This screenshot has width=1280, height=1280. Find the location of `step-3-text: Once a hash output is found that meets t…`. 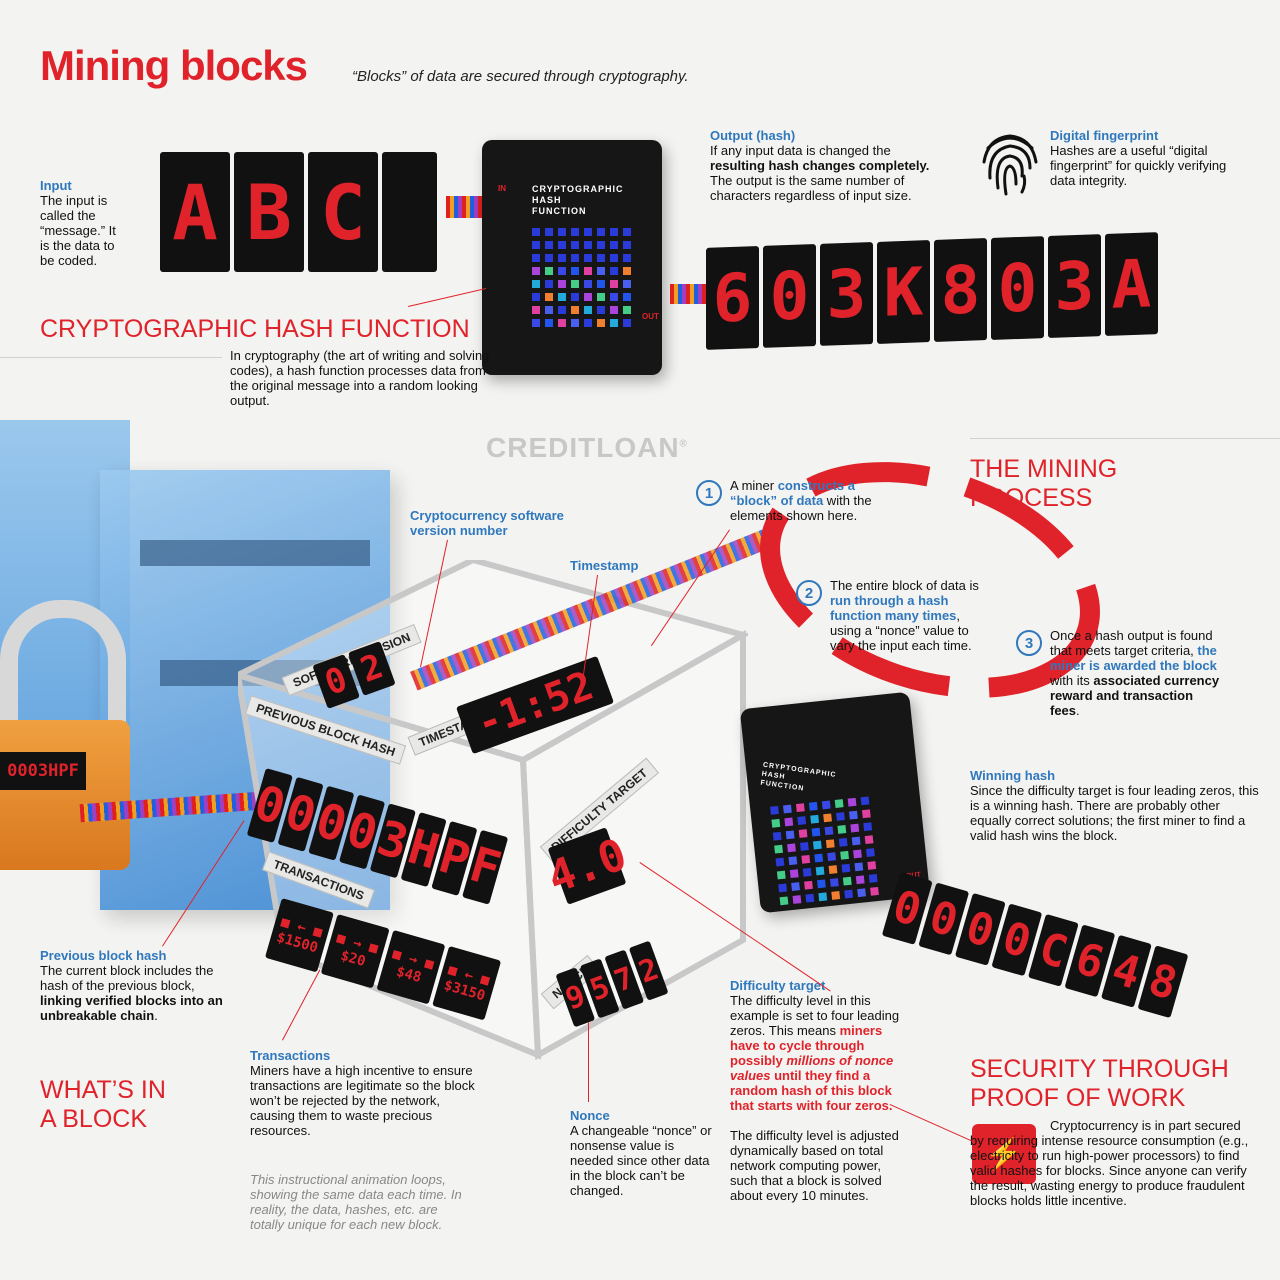

step-3-text: Once a hash output is found that meets t… is located at coordinates (1137, 673).